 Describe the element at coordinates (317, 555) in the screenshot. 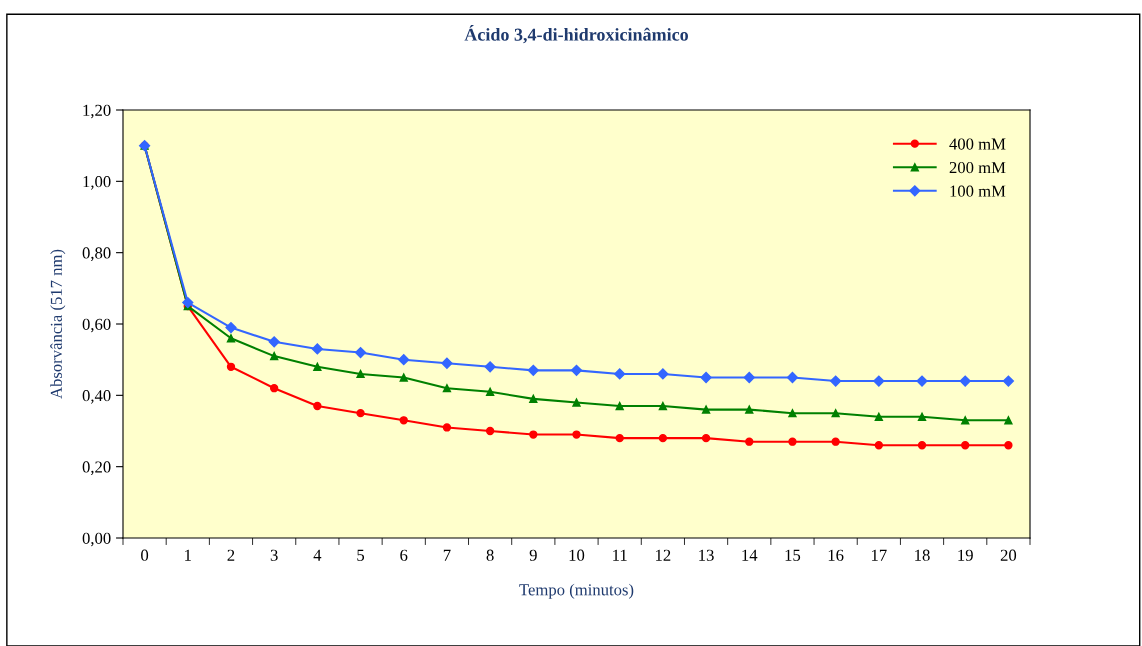

I see `x-tick-label: 4` at that location.